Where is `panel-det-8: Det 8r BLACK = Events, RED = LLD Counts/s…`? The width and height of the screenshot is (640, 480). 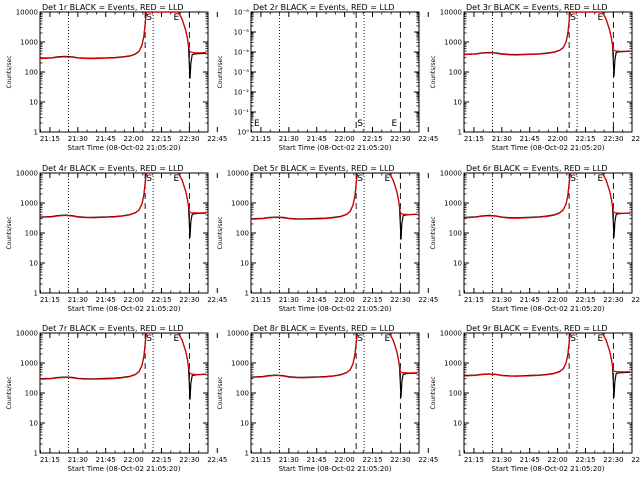
panel-det-8: Det 8r BLACK = Events, RED = LLD Counts/s… is located at coordinates (327, 398).